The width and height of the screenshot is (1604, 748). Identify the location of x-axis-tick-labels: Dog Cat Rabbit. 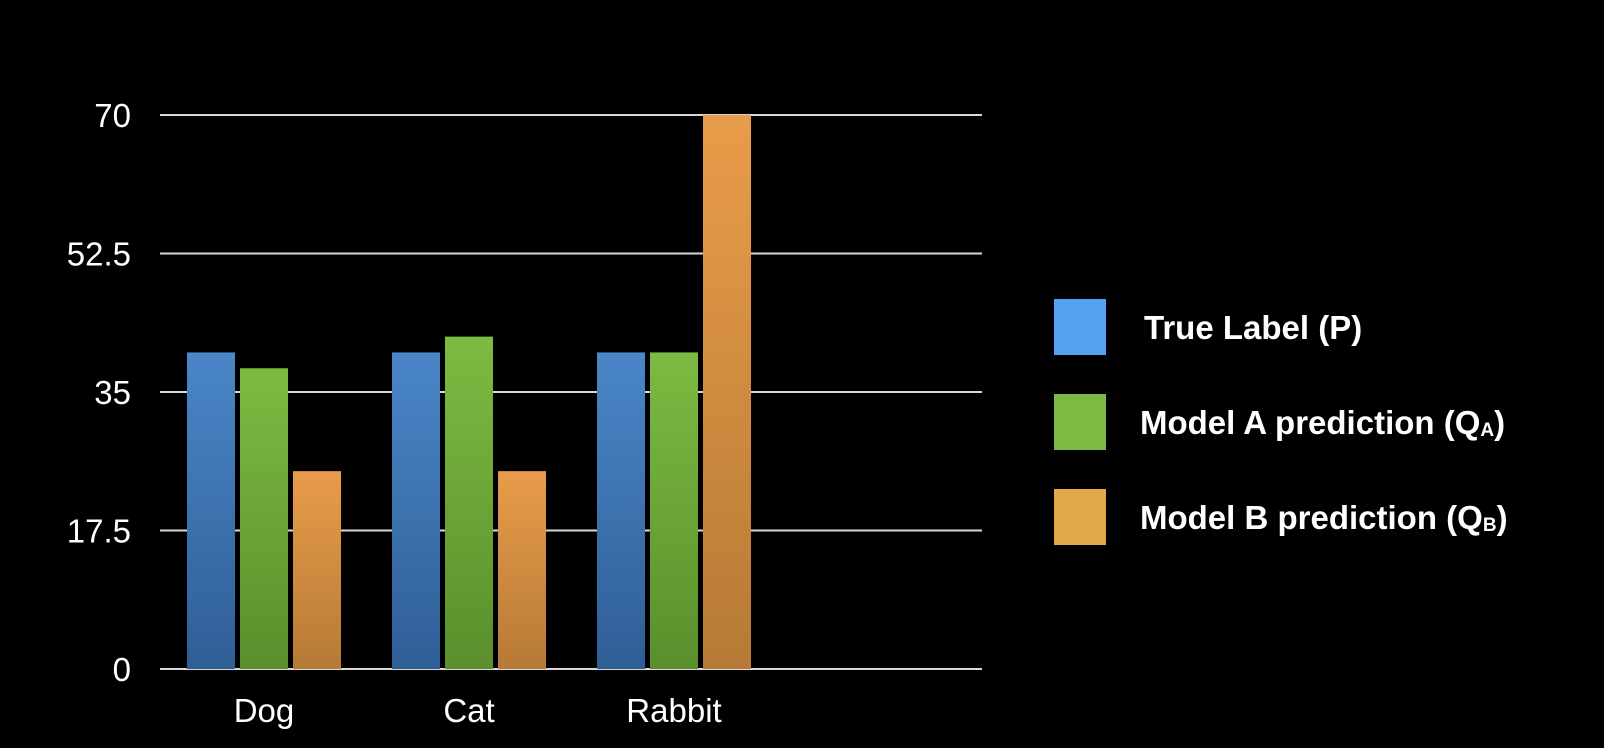
(478, 710).